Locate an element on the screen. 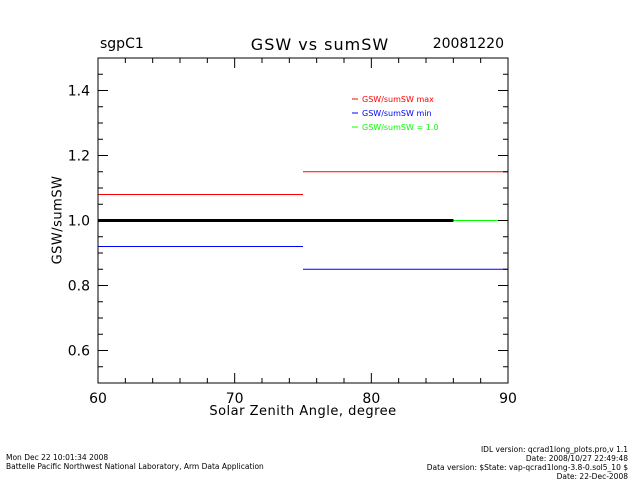 This screenshot has height=481, width=640. footer-idl-date: Date: 2008/10/27 22:49:48 is located at coordinates (576, 458).